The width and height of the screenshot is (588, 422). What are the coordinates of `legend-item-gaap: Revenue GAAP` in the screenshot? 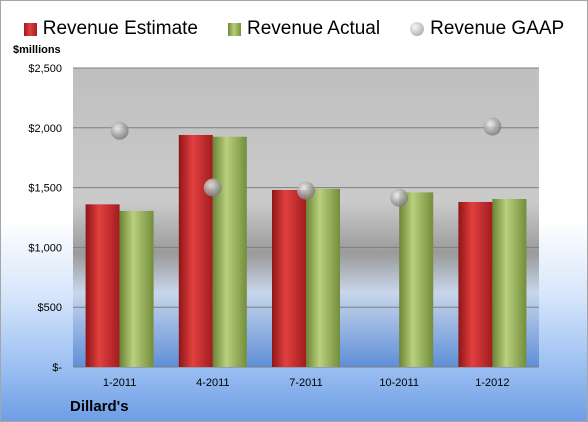 It's located at (487, 29).